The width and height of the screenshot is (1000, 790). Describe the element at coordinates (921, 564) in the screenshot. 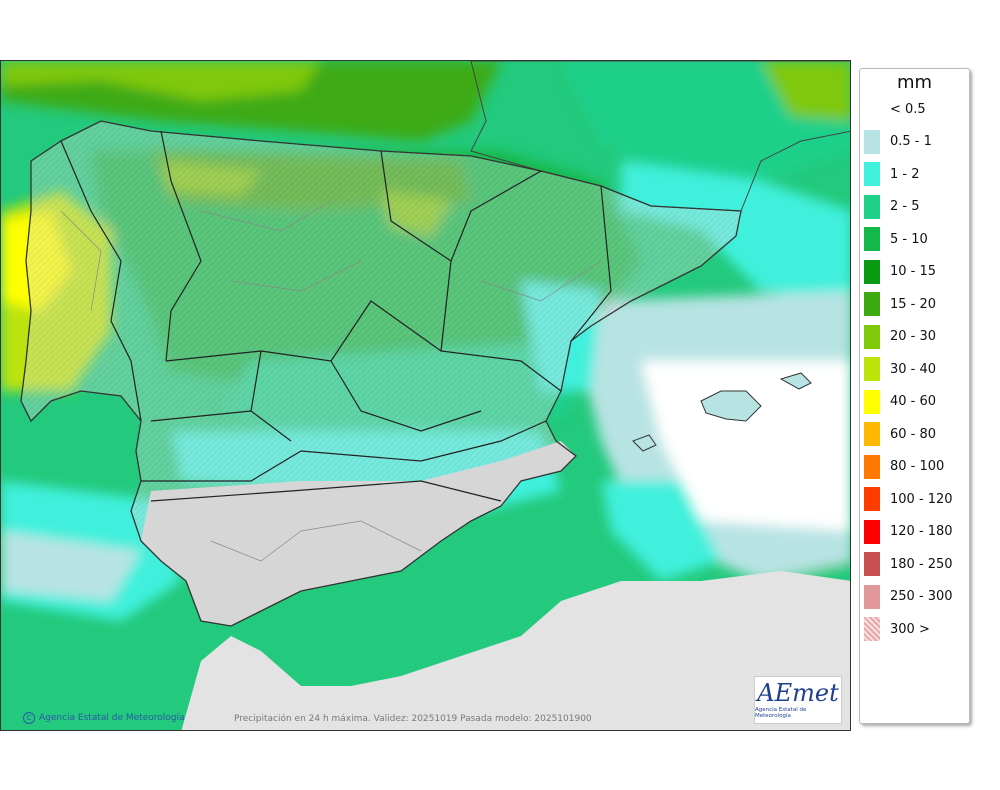

I see `legend-label: 180 - 250` at that location.